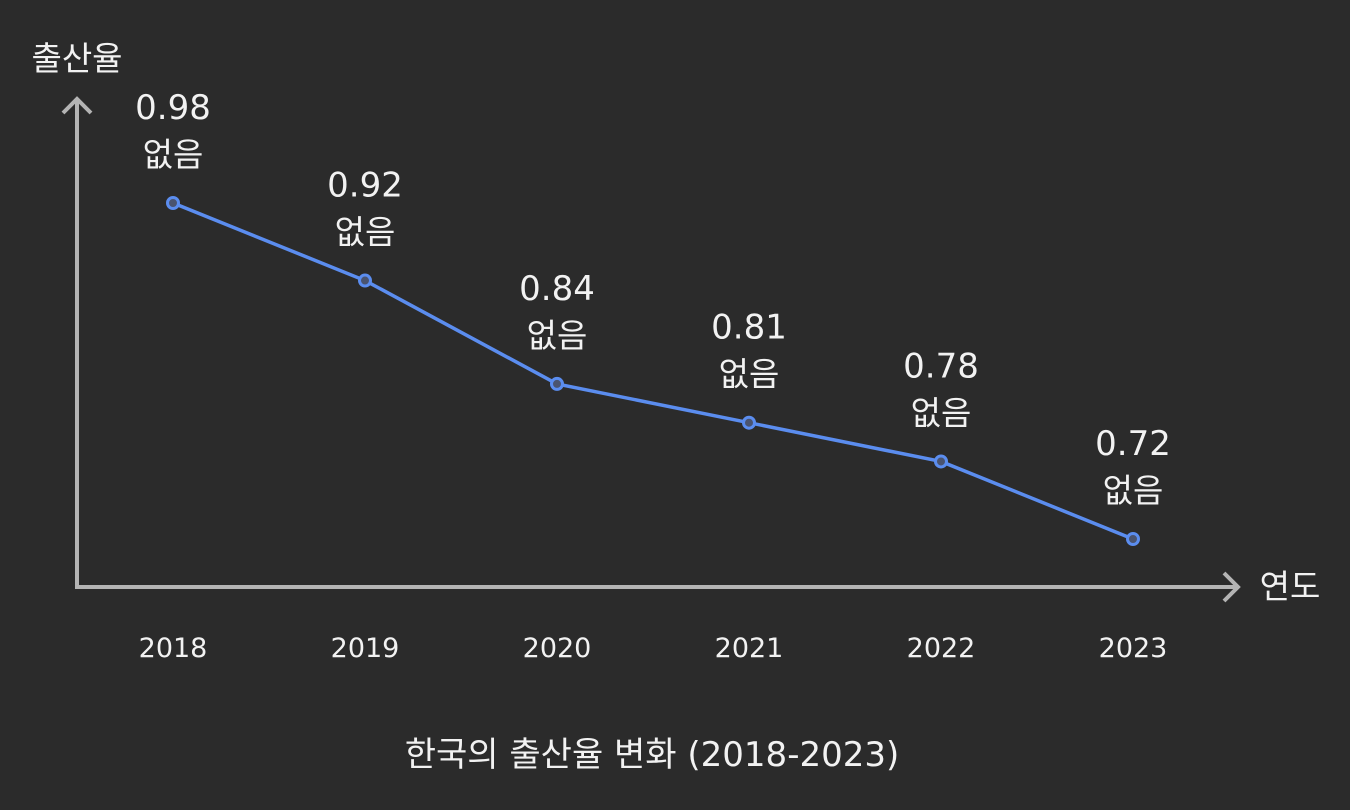 The image size is (1350, 810). I want to click on data-value-label: 0.72, so click(1133, 444).